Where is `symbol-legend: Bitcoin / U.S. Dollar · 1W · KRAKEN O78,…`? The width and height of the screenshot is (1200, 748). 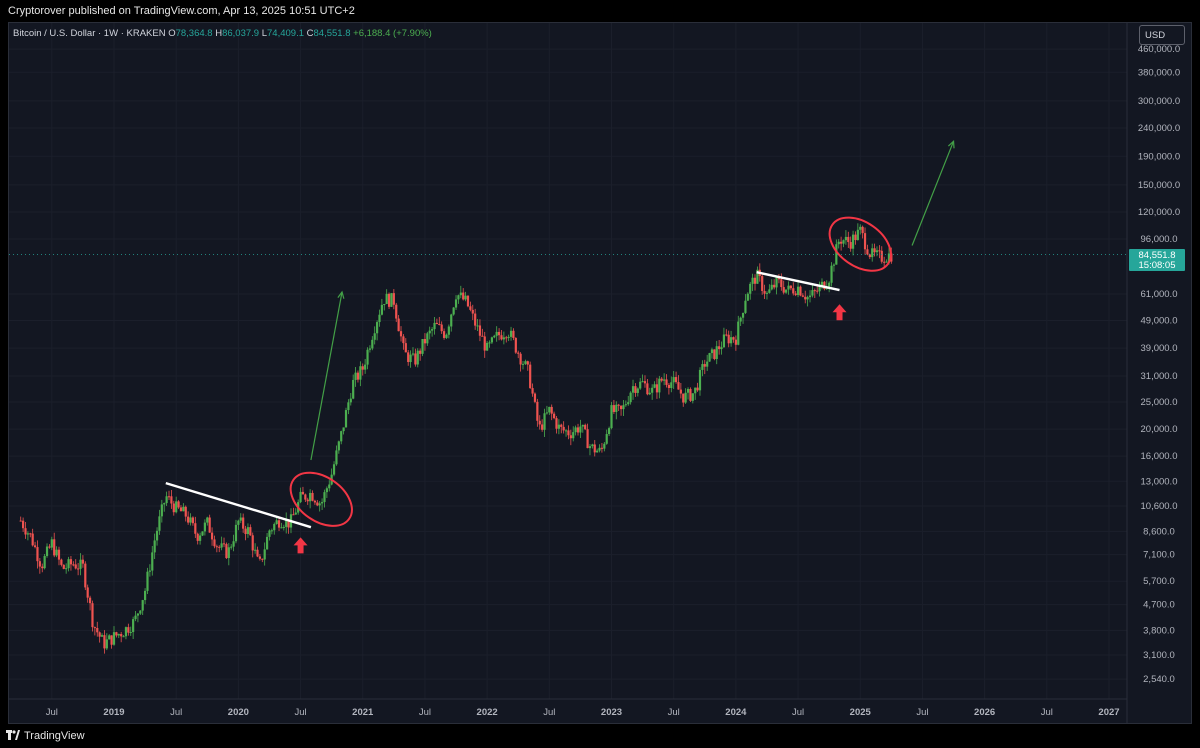 symbol-legend: Bitcoin / U.S. Dollar · 1W · KRAKEN O78,… is located at coordinates (222, 33).